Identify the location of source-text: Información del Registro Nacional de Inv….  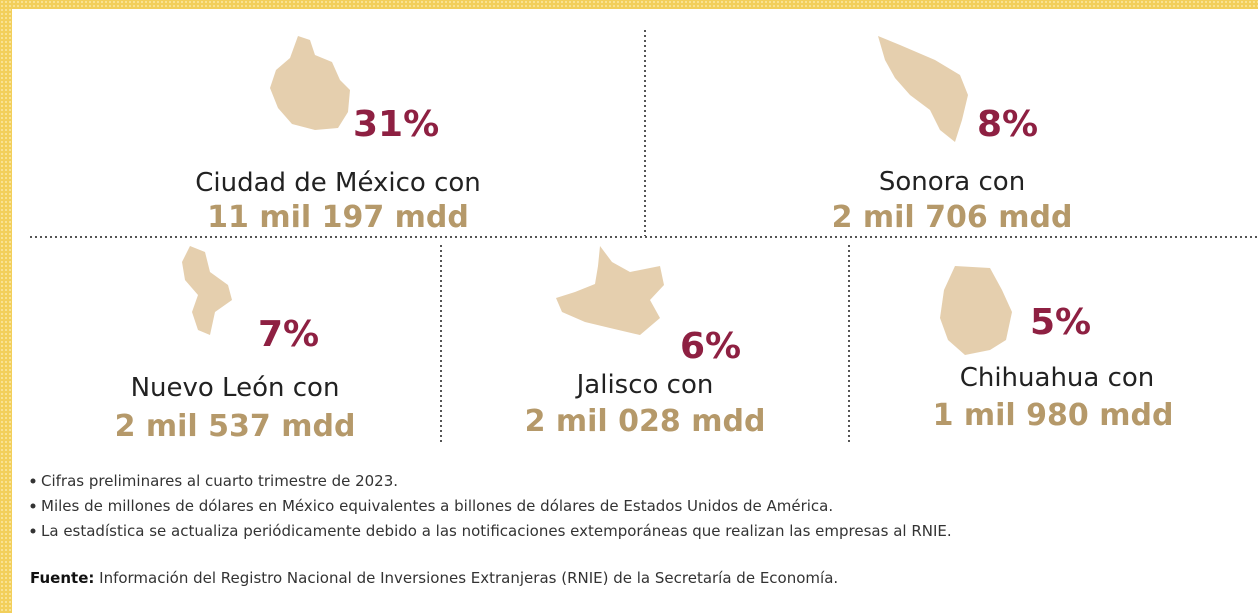
(466, 578).